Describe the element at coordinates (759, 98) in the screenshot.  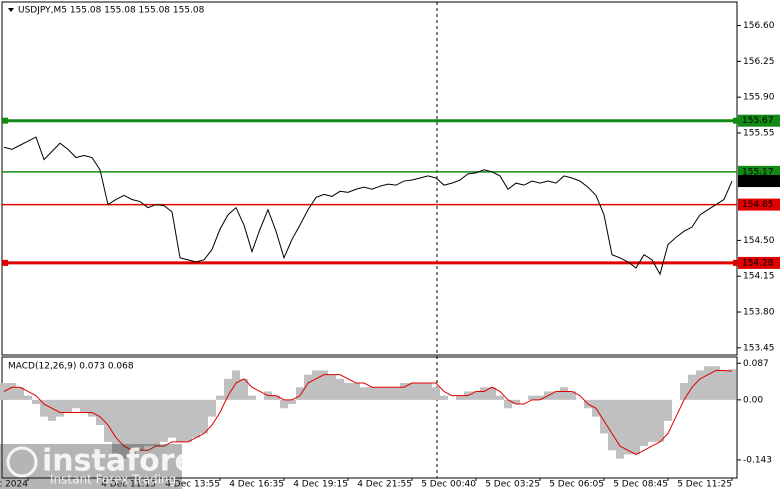
I see `y-tick-label: 155.90` at that location.